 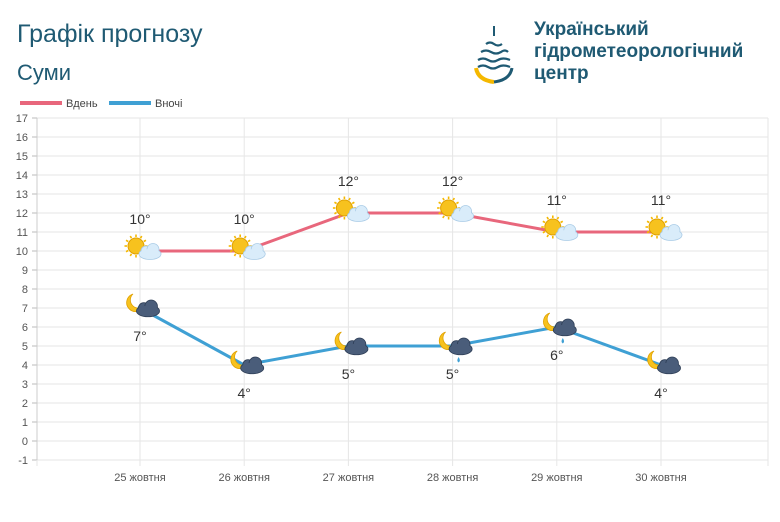 What do you see at coordinates (82, 104) in the screenshot?
I see `legend-label: Вдень` at bounding box center [82, 104].